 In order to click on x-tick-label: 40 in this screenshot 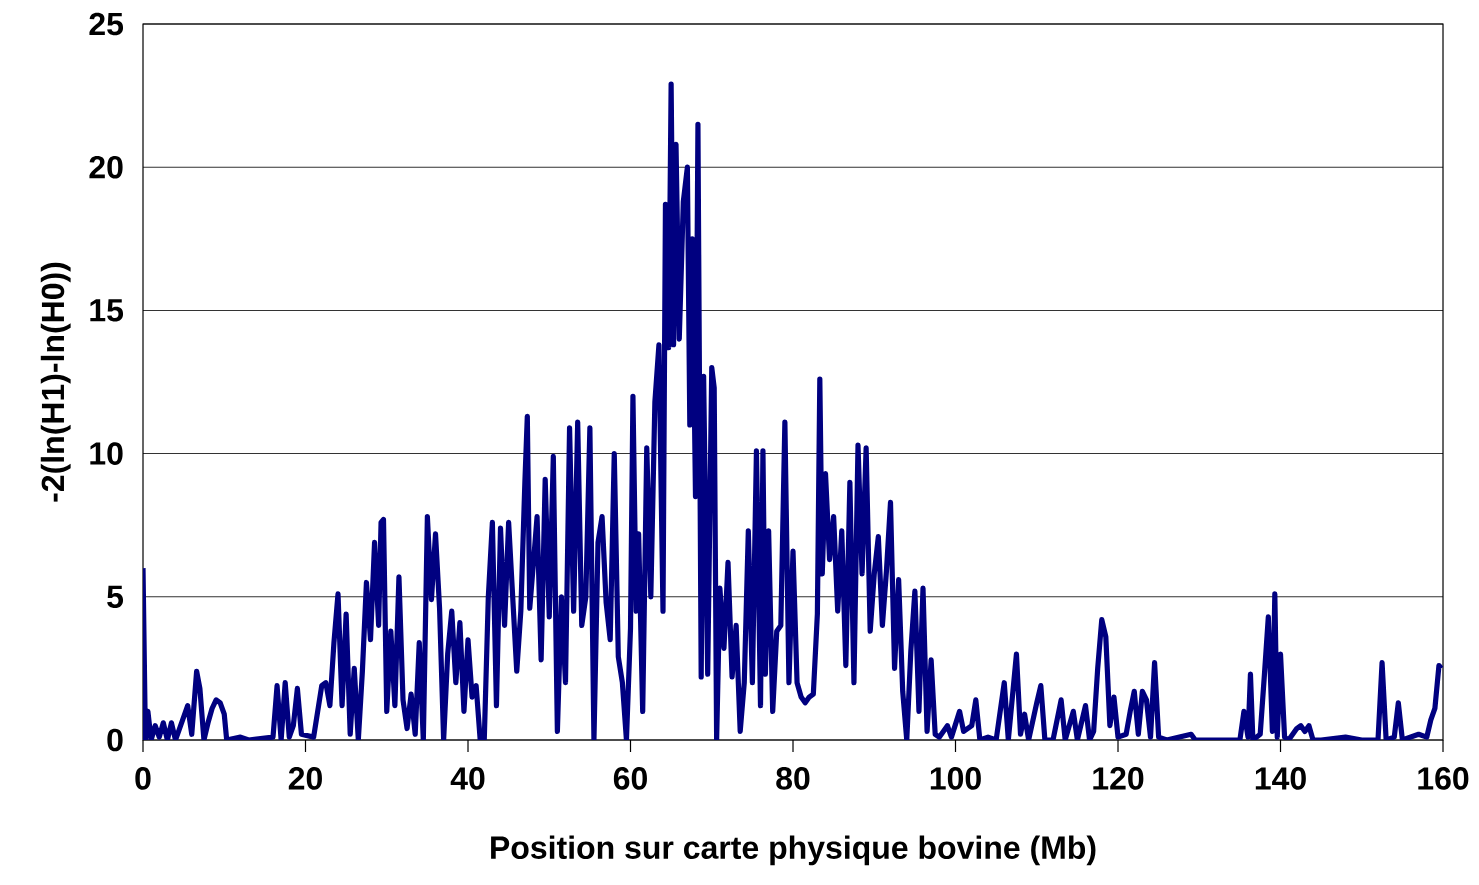, I will do `click(467, 778)`.